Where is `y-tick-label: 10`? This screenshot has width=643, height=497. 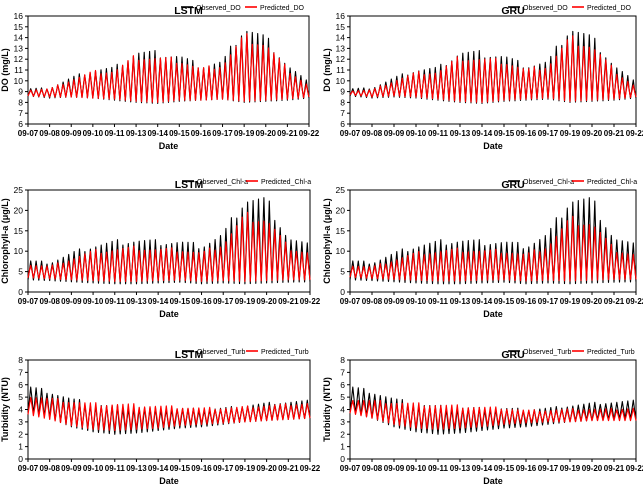
y-tick-label: 10 is located at coordinates (19, 251).